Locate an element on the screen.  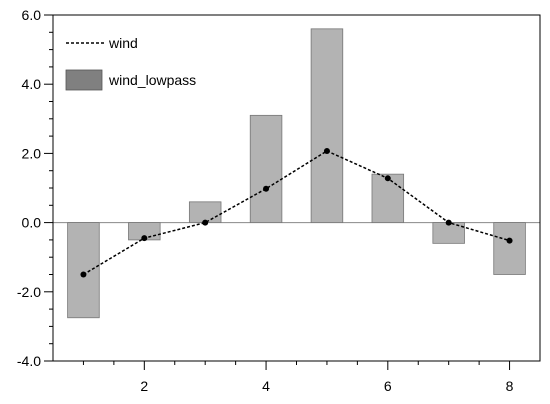
legend-label-wind: wind is located at coordinates (123, 43).